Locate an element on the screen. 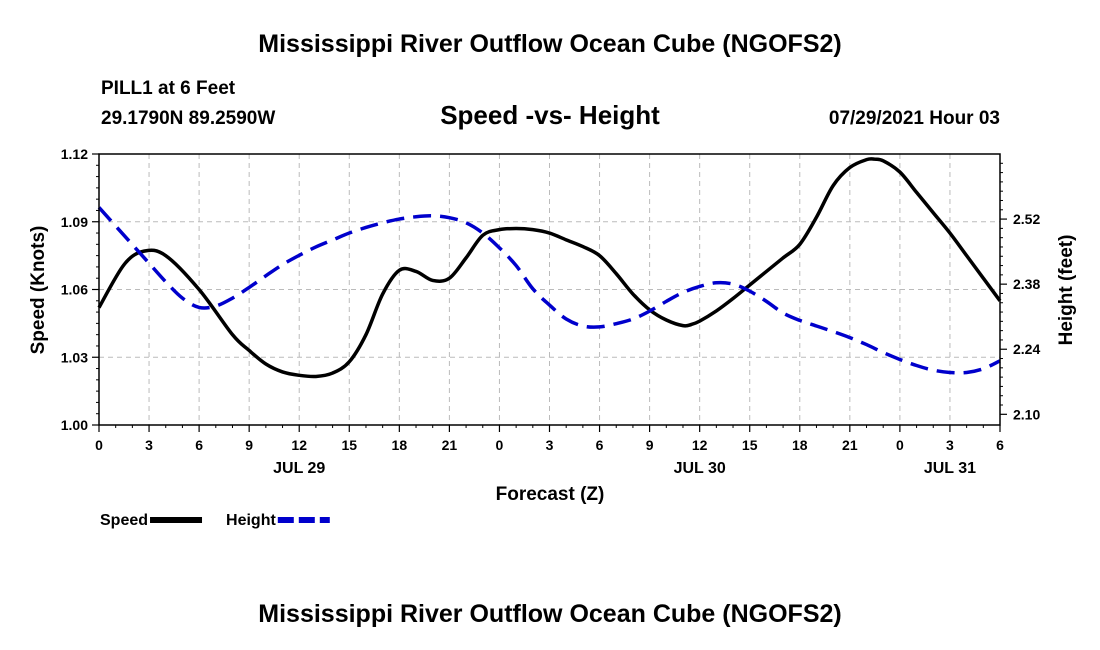  date-label: JUL 30 is located at coordinates (700, 468).